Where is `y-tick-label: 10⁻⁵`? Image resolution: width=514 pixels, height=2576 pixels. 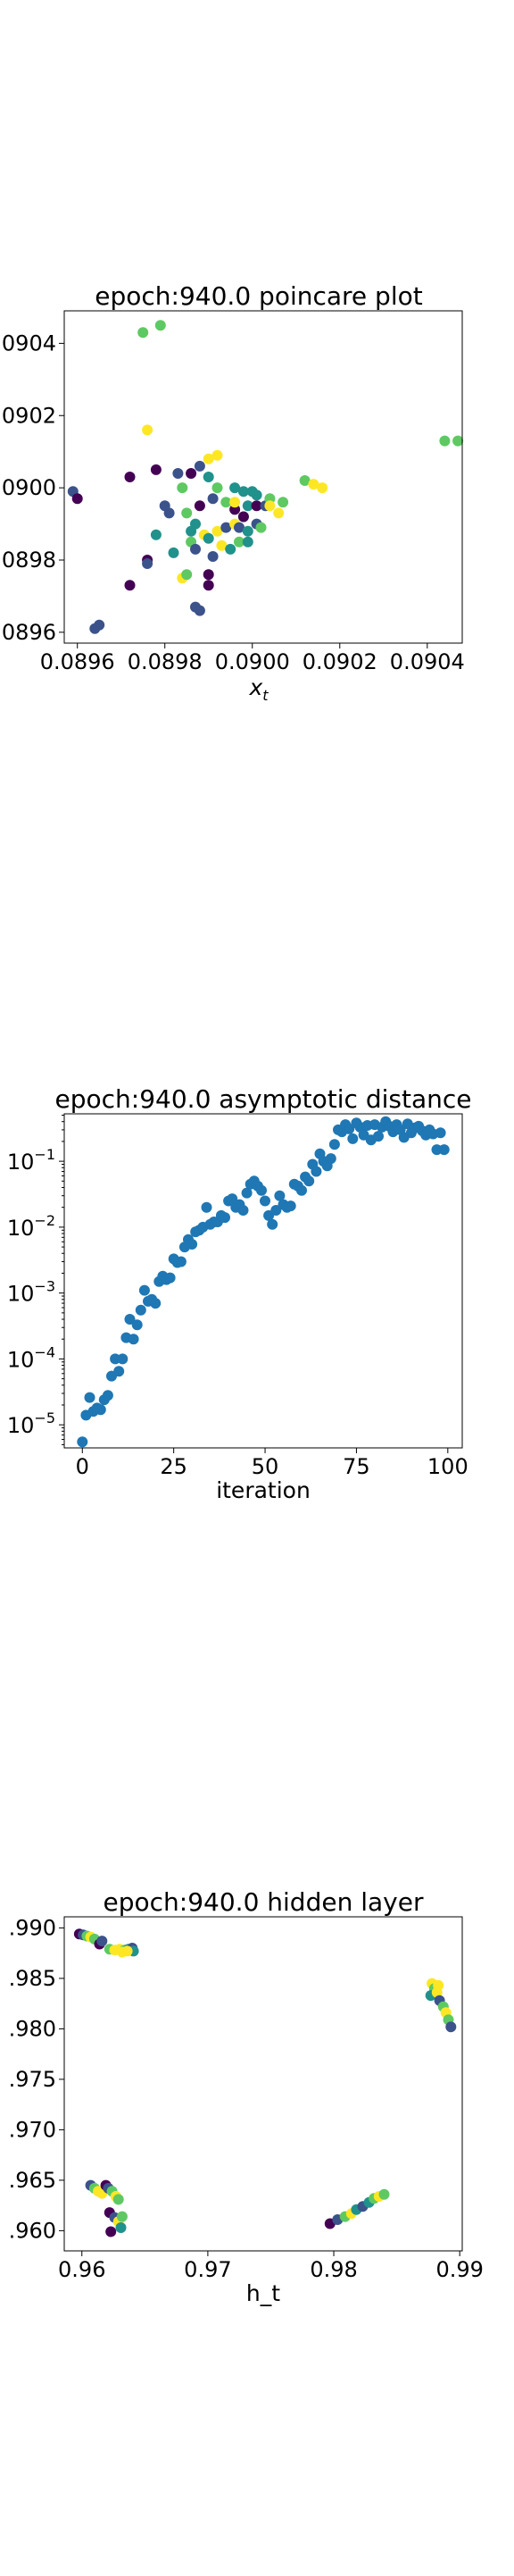
y-tick-label: 10⁻⁵ is located at coordinates (31, 1424).